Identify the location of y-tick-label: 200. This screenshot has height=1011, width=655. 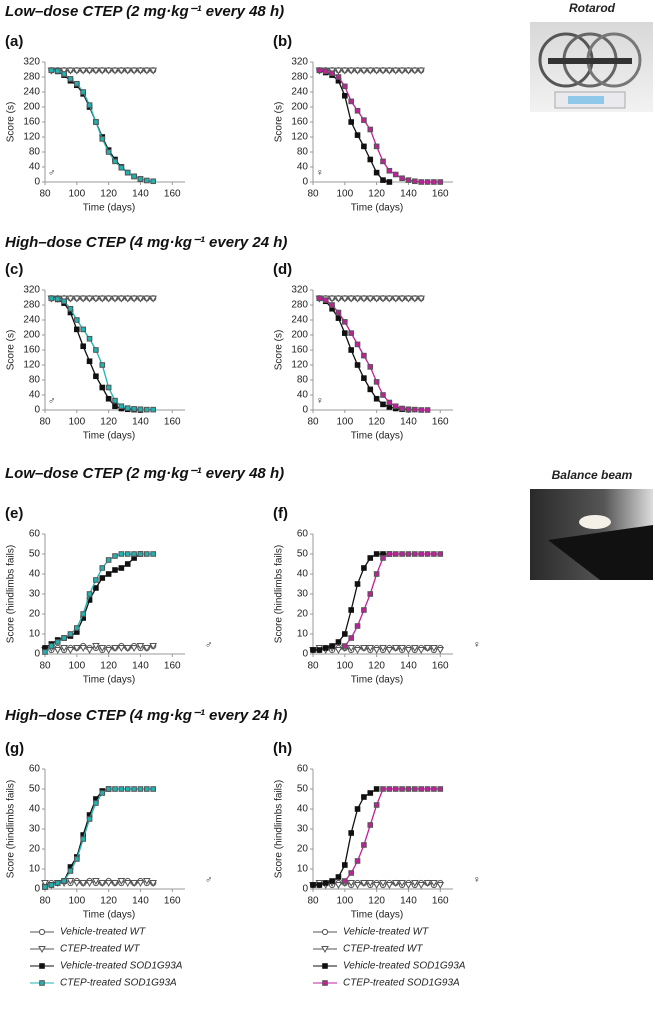
(31, 107).